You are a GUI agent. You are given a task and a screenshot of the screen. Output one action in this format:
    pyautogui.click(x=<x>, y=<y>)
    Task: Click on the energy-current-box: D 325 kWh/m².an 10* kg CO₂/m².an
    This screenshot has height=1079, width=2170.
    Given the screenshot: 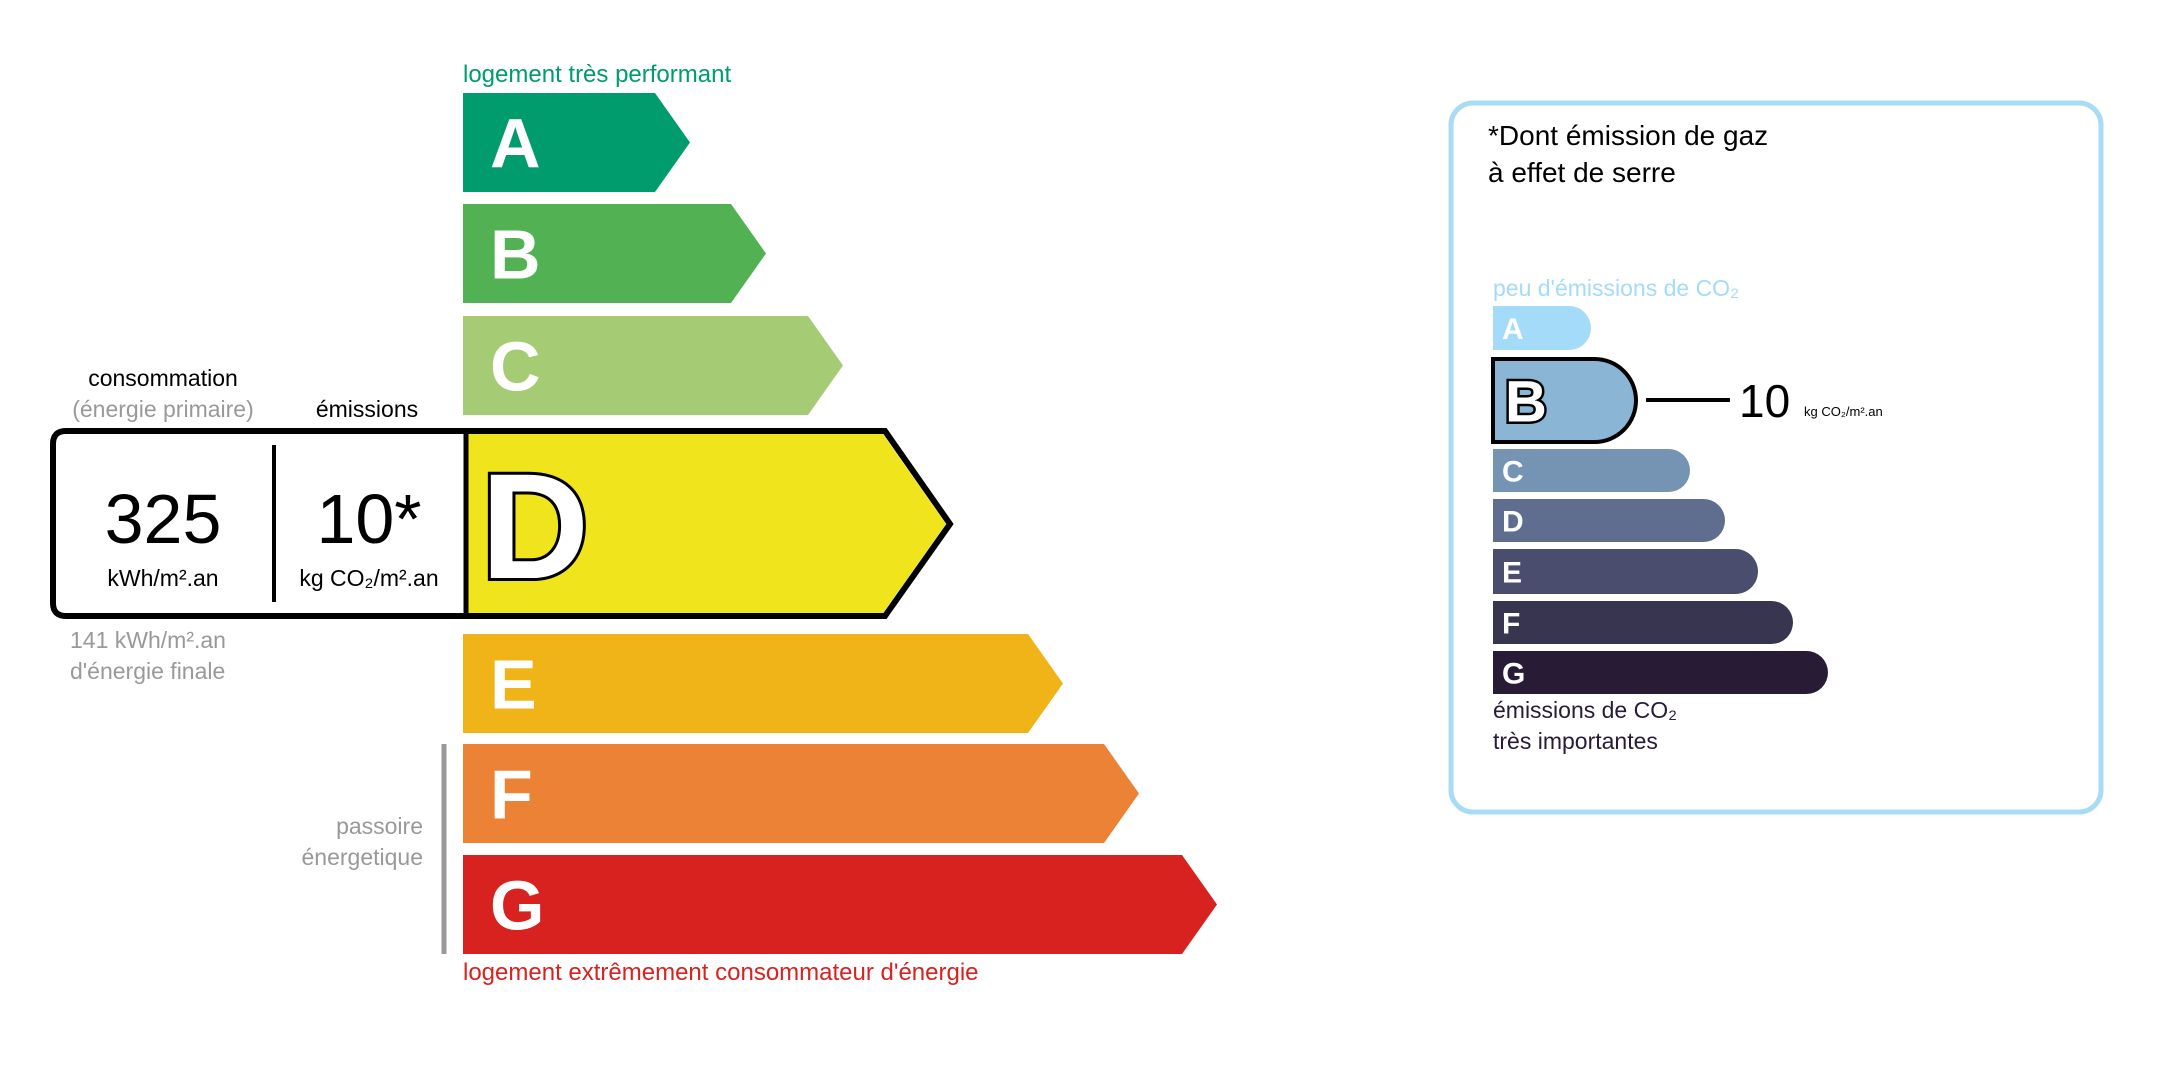 What is the action you would take?
    pyautogui.click(x=502, y=523)
    